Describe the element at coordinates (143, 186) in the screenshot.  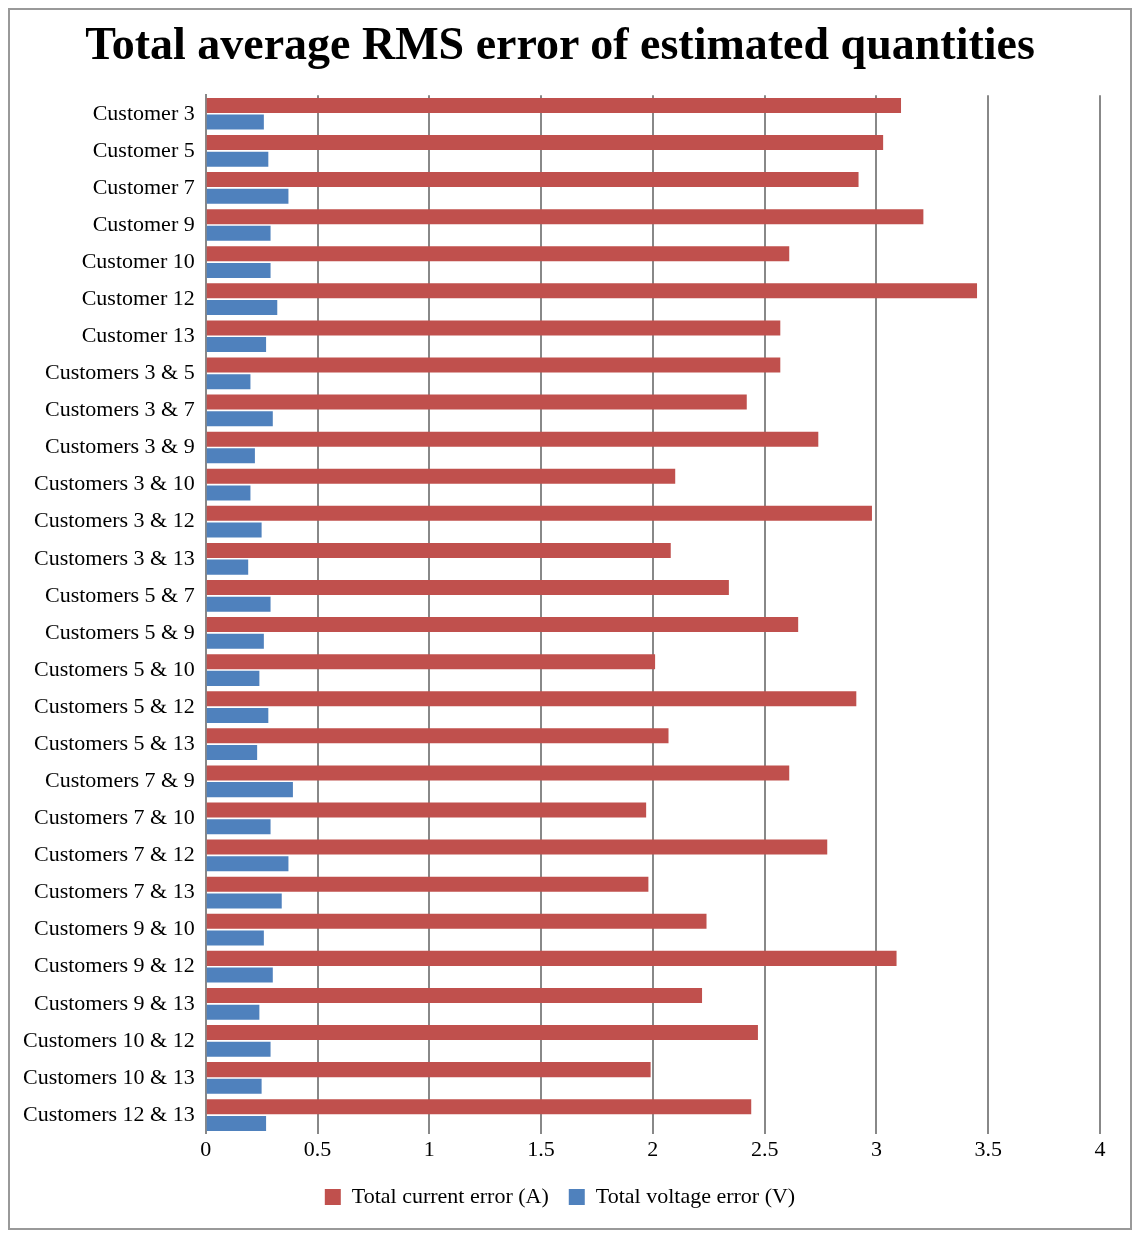
I see `y-tick-label: Customer 7` at that location.